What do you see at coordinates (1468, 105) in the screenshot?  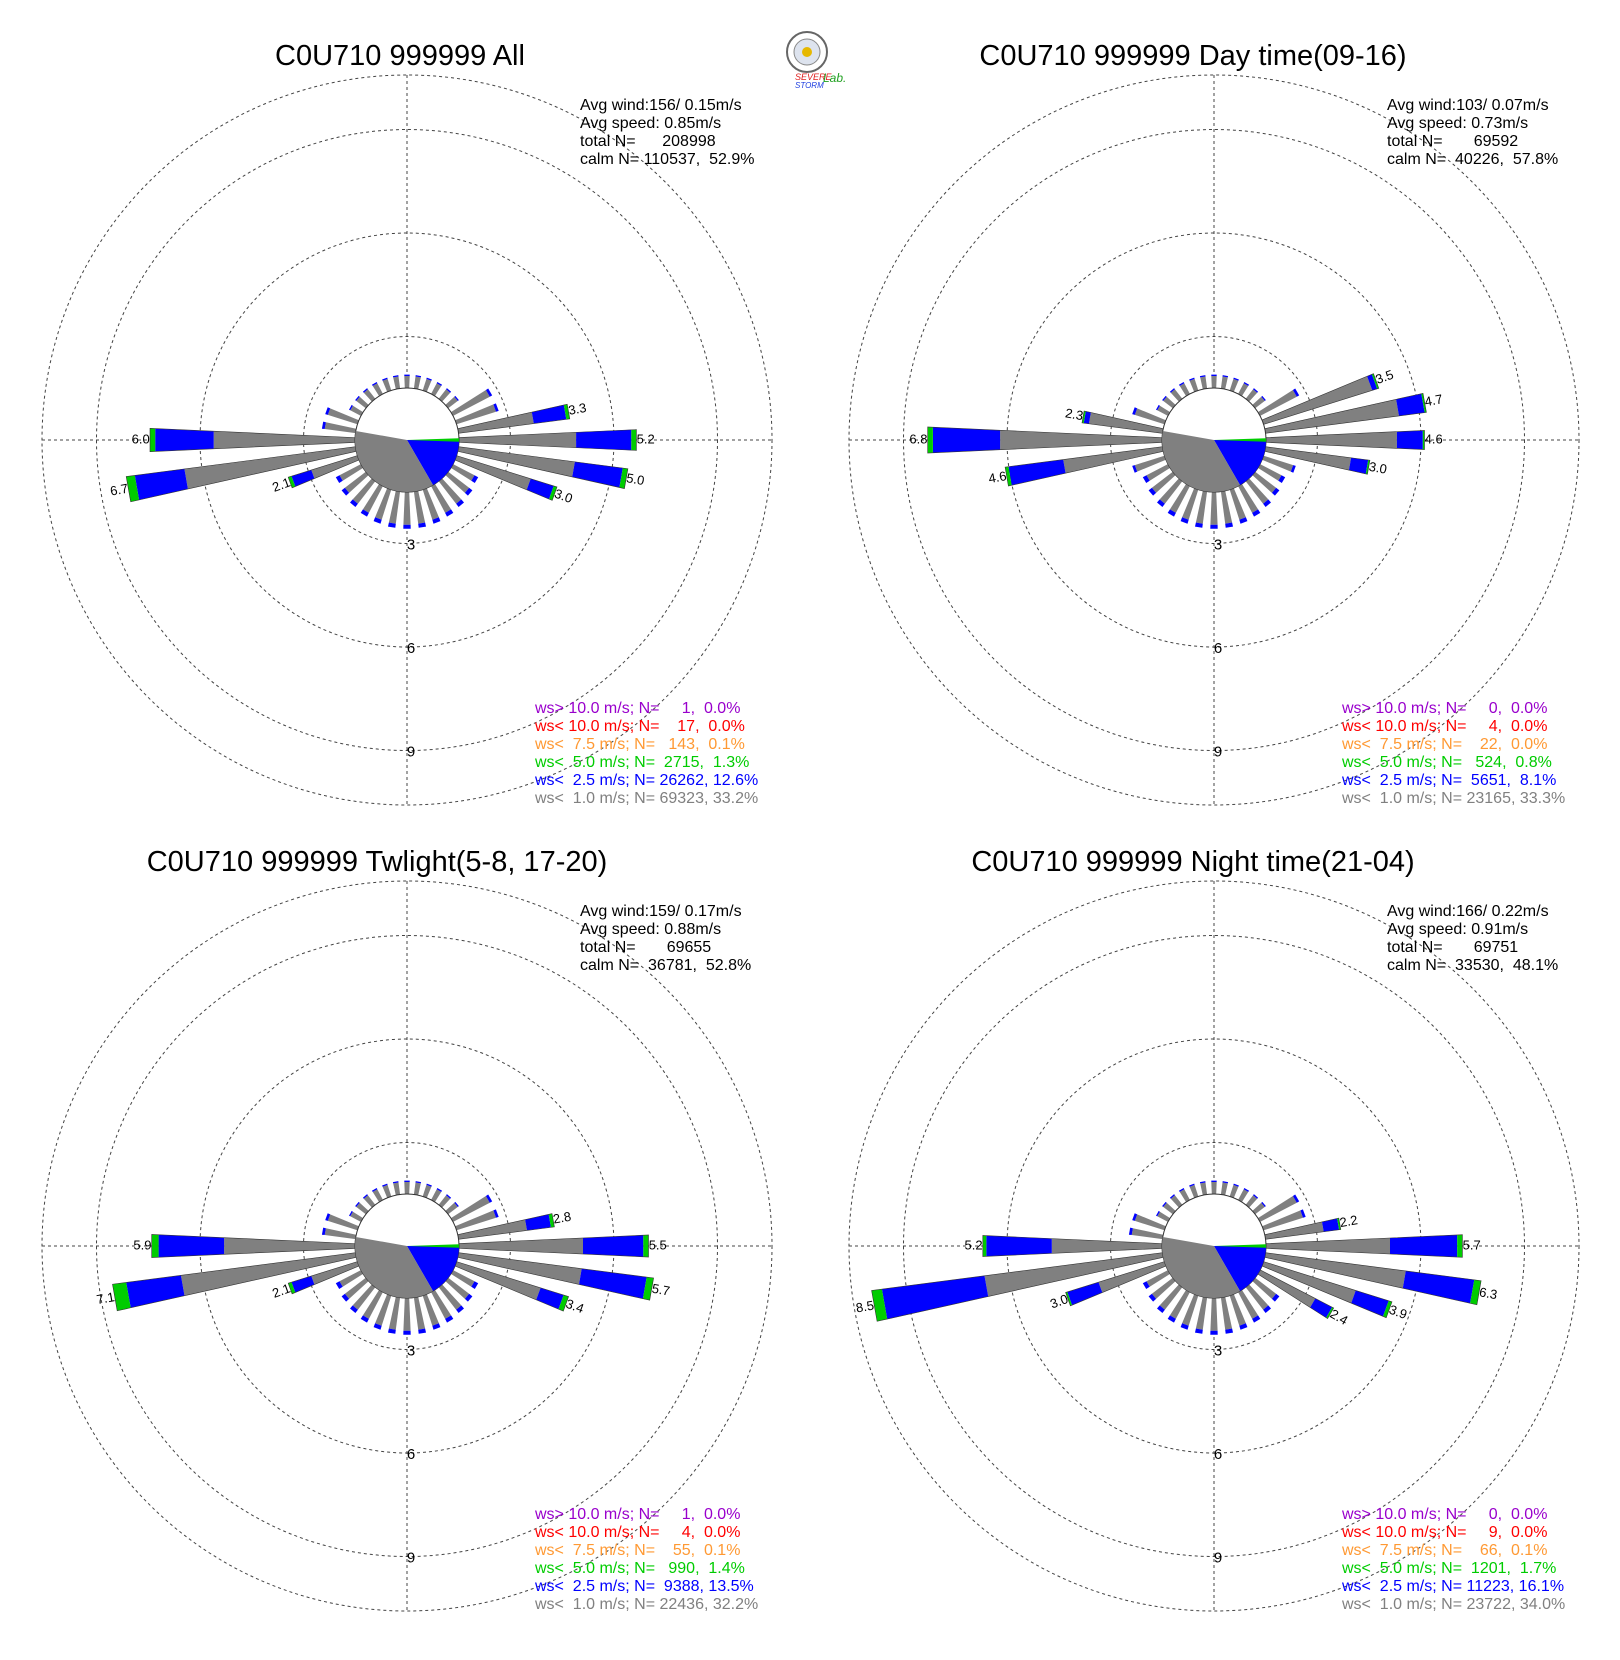 I see `stat-avg-wind: Avg wind:103/ 0.07m/s` at bounding box center [1468, 105].